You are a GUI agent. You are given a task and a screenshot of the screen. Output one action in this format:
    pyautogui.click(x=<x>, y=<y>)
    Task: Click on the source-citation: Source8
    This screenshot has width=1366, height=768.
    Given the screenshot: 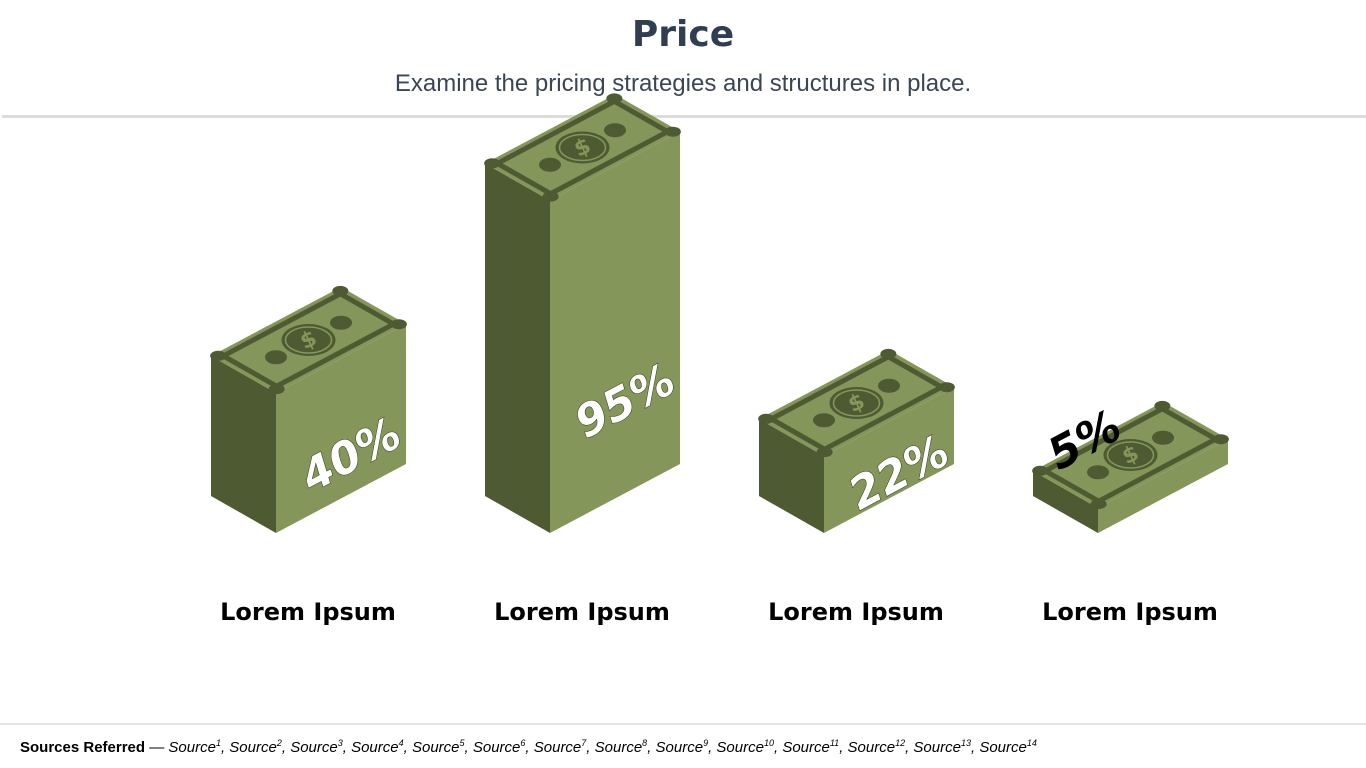 What is the action you would take?
    pyautogui.click(x=621, y=747)
    